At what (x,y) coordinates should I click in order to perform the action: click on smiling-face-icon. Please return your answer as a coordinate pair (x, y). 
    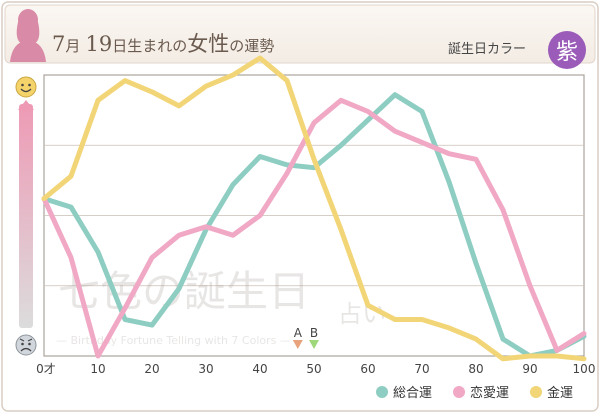
    Looking at the image, I should click on (26, 87).